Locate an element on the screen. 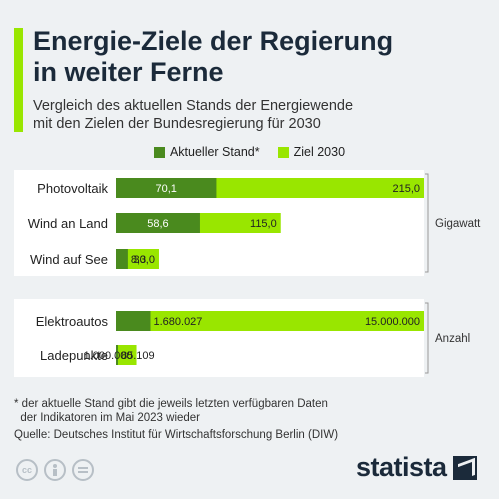 The image size is (499, 499). value-label-target-0-2: 30,0 is located at coordinates (144, 260).